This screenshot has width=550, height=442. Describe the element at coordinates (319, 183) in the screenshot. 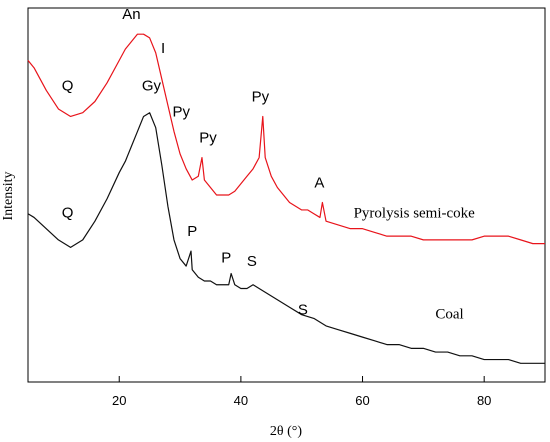

I see `peak-label-6: A` at that location.